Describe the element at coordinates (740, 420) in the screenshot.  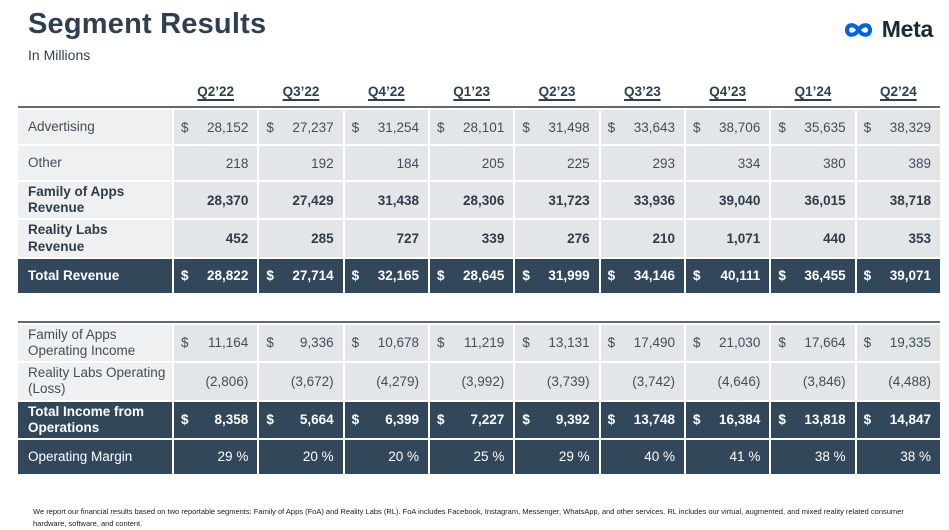
I see `value-text: 16,384` at that location.